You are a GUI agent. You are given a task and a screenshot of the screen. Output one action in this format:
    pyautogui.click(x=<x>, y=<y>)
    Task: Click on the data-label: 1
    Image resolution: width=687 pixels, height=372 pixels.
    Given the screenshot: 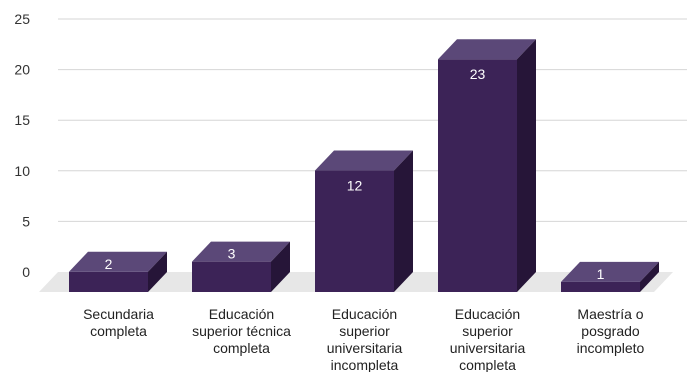 What is the action you would take?
    pyautogui.click(x=601, y=274)
    